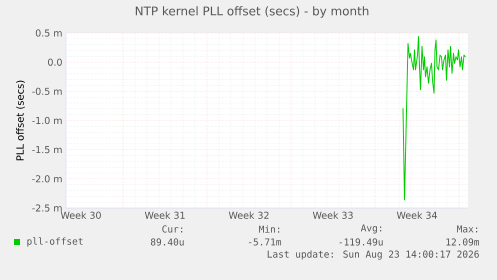 This screenshot has height=280, width=497. Describe the element at coordinates (269, 229) in the screenshot. I see `text: Min:` at that location.